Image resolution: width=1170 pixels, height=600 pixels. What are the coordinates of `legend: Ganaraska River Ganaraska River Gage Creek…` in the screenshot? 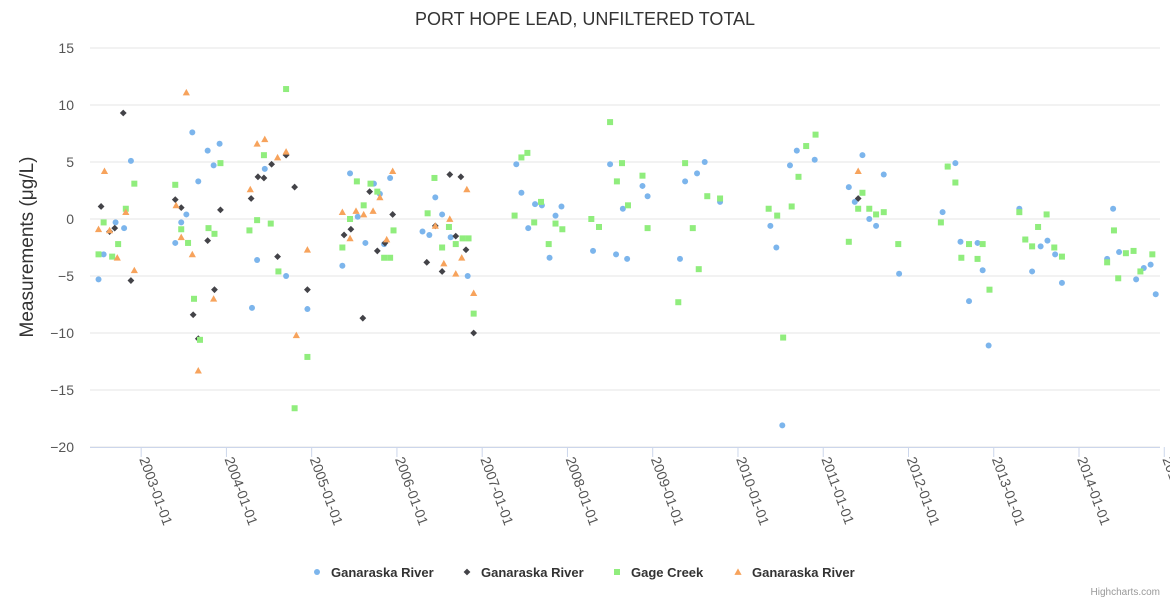 It's located at (584, 572).